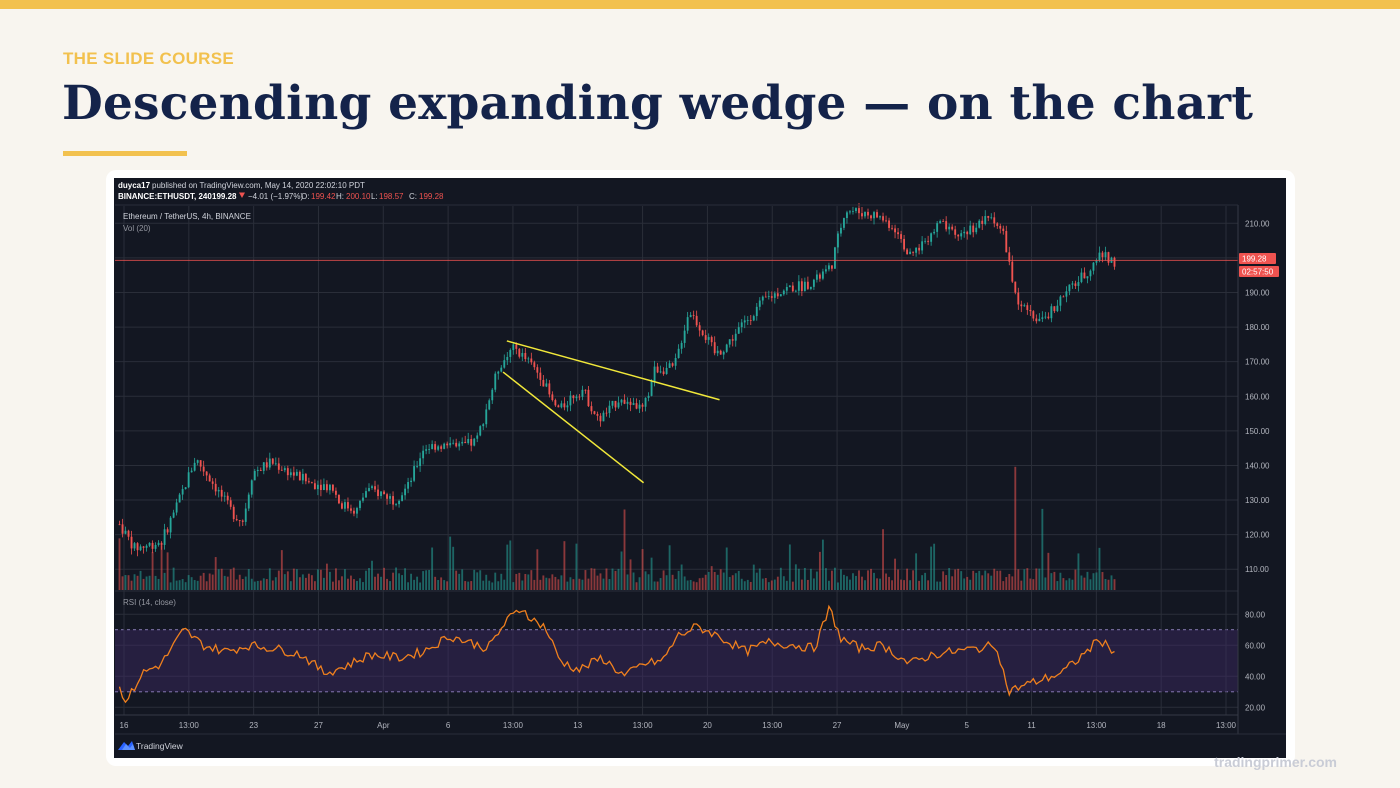 The width and height of the screenshot is (1400, 788). Describe the element at coordinates (966, 725) in the screenshot. I see `time-tick-label: 5` at that location.